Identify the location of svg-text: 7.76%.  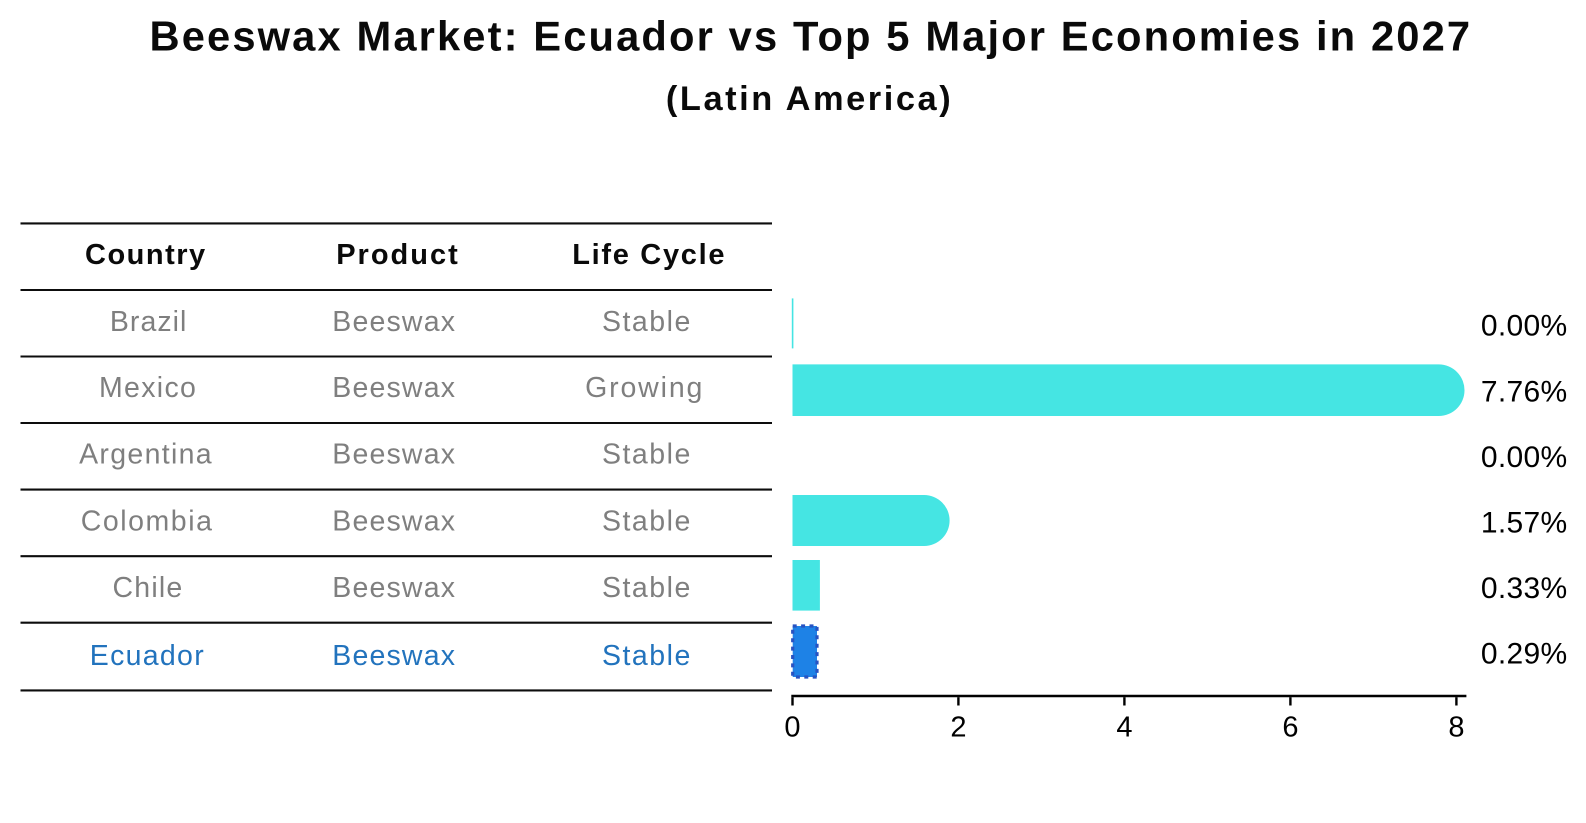
(1524, 391).